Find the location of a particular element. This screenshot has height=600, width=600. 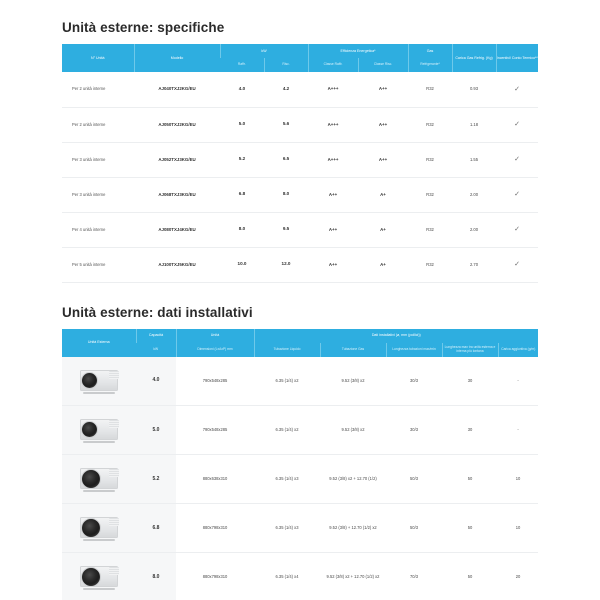

cell-capacita: 4.0 is located at coordinates (156, 381).